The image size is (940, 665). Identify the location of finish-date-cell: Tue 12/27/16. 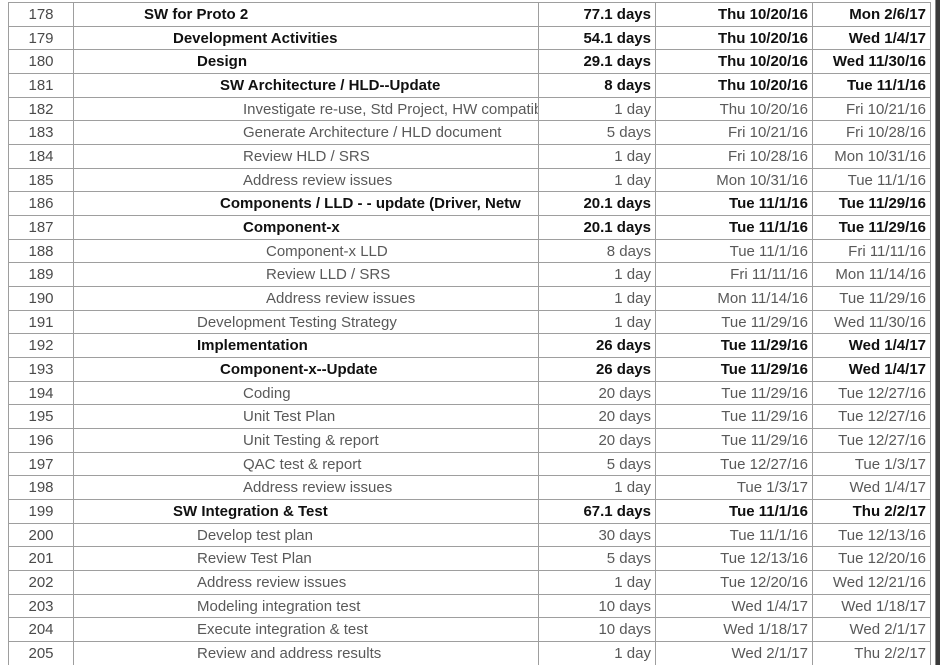
(872, 417).